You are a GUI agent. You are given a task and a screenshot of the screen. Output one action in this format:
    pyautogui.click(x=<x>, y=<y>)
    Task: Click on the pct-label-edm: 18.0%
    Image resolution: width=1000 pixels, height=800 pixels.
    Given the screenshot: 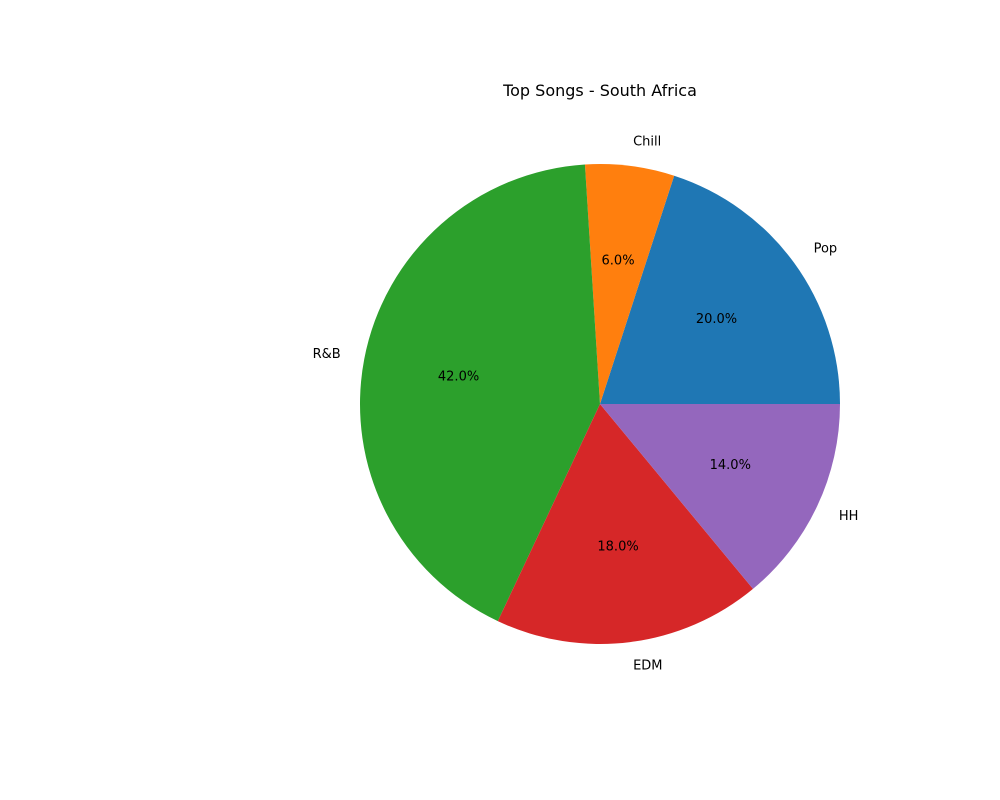 What is the action you would take?
    pyautogui.click(x=617, y=546)
    